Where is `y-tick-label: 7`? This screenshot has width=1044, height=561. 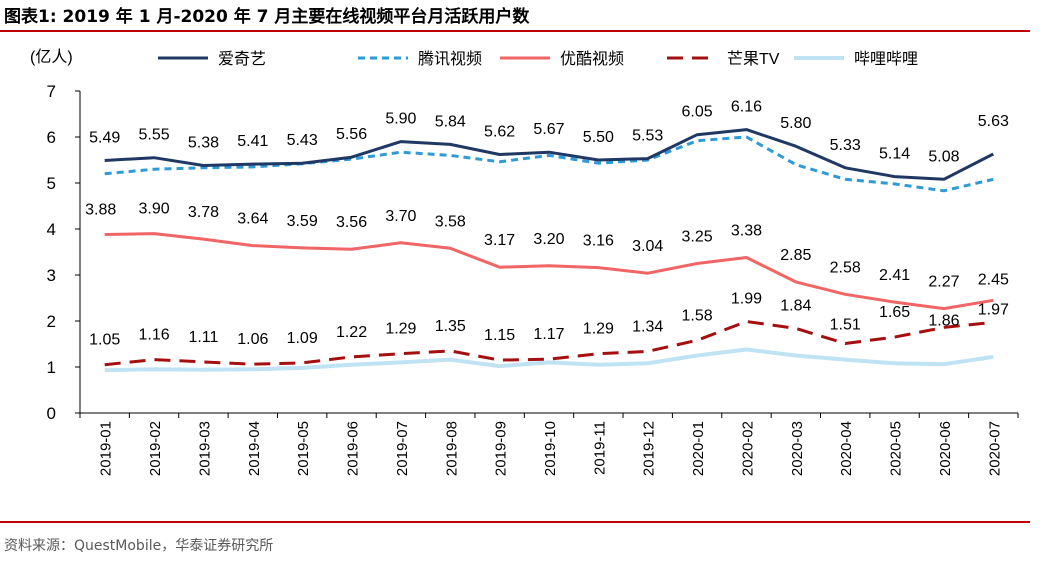 y-tick-label: 7 is located at coordinates (51, 91).